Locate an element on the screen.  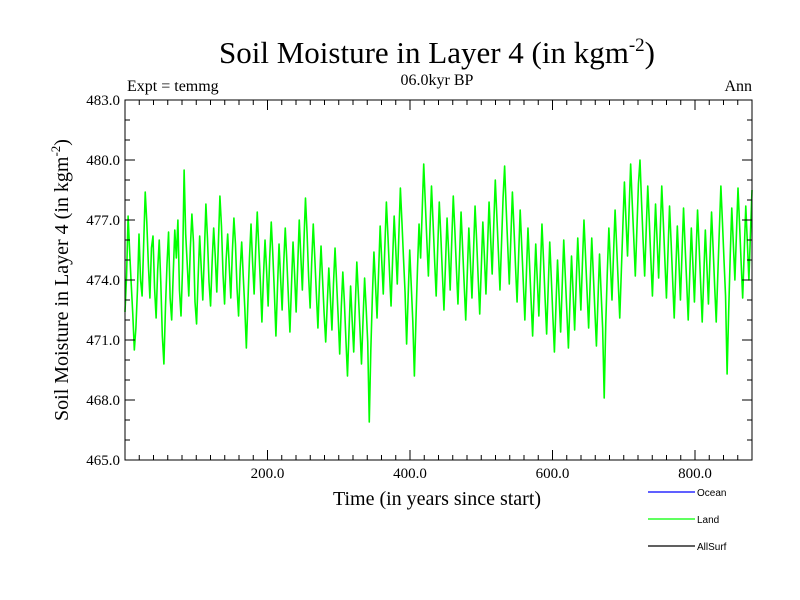
x-axis-label: Time (in years since start) is located at coordinates (437, 499).